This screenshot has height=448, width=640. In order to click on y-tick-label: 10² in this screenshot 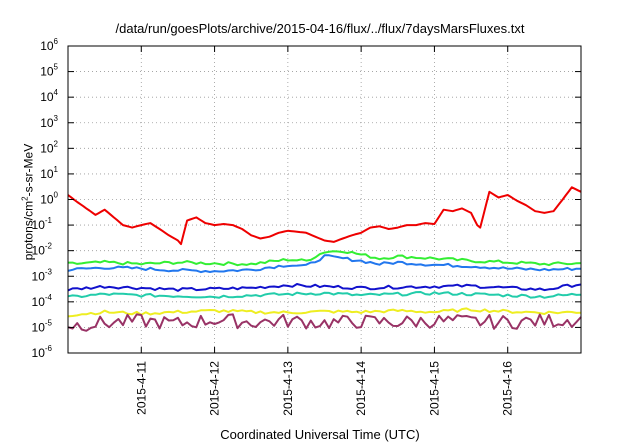, I will do `click(49, 147)`.